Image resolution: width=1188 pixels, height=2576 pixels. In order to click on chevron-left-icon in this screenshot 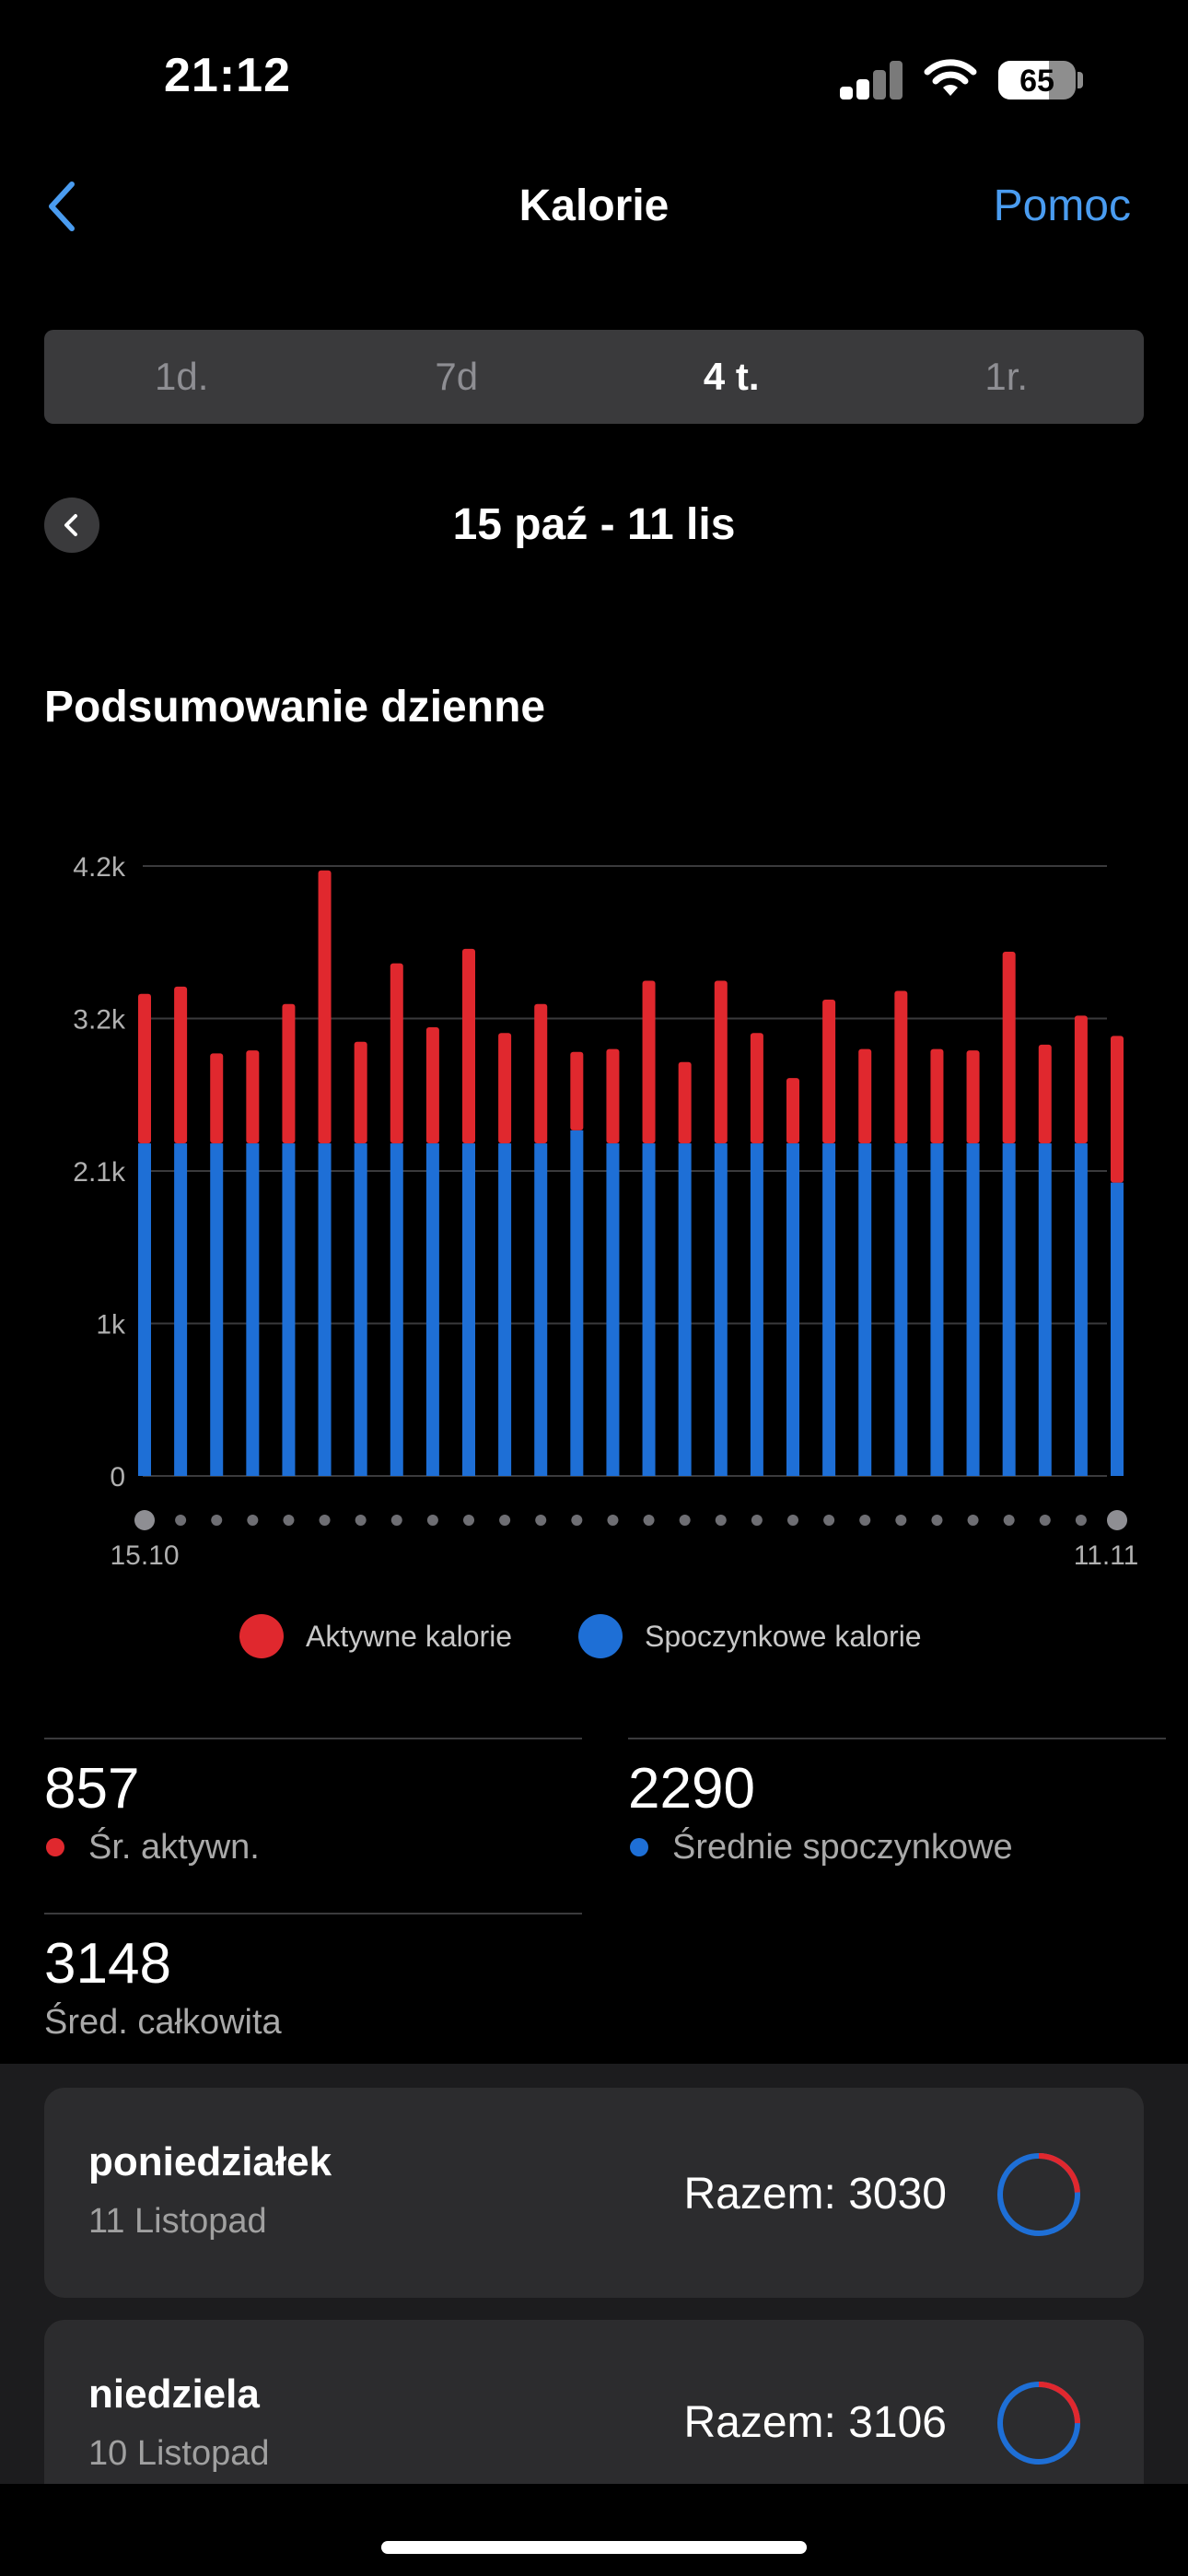, I will do `click(70, 525)`.